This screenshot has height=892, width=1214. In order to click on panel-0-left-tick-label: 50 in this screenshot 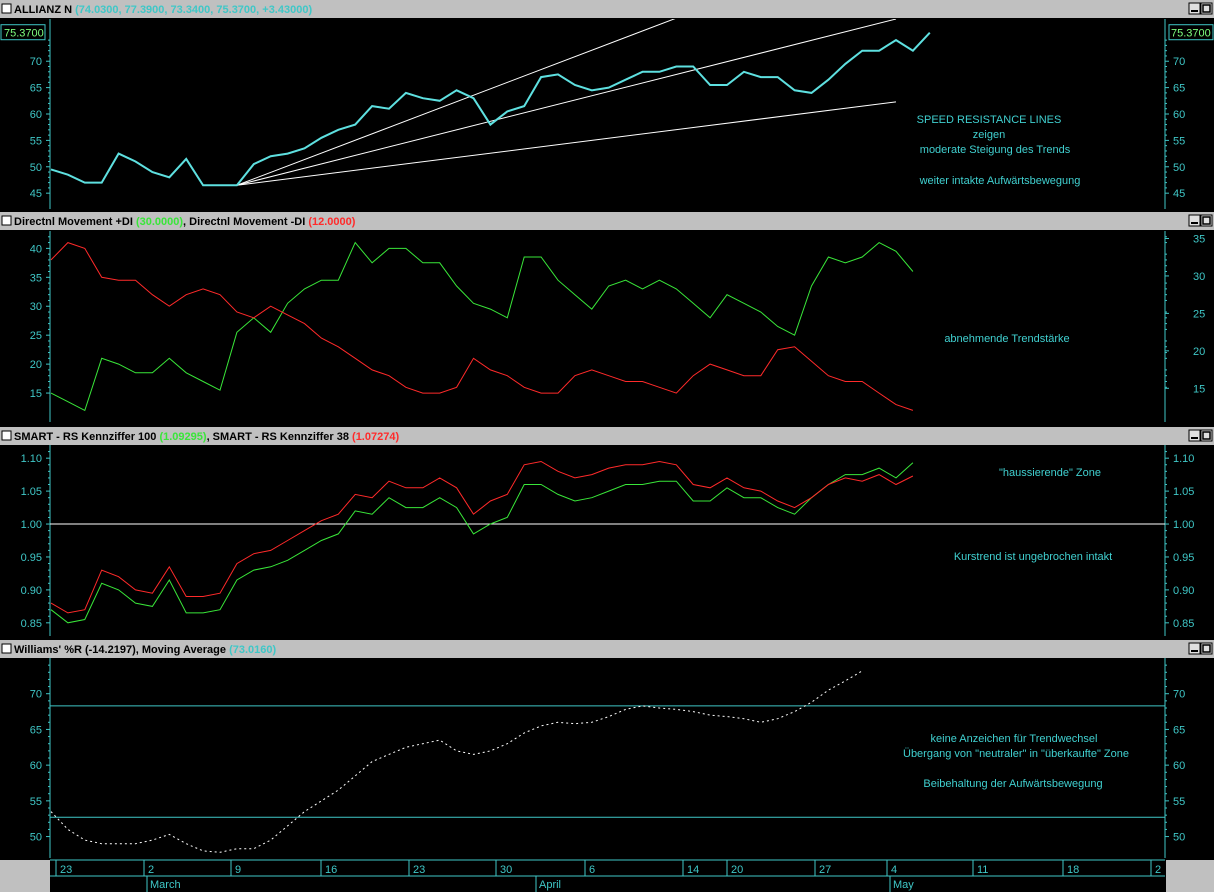, I will do `click(36, 168)`.